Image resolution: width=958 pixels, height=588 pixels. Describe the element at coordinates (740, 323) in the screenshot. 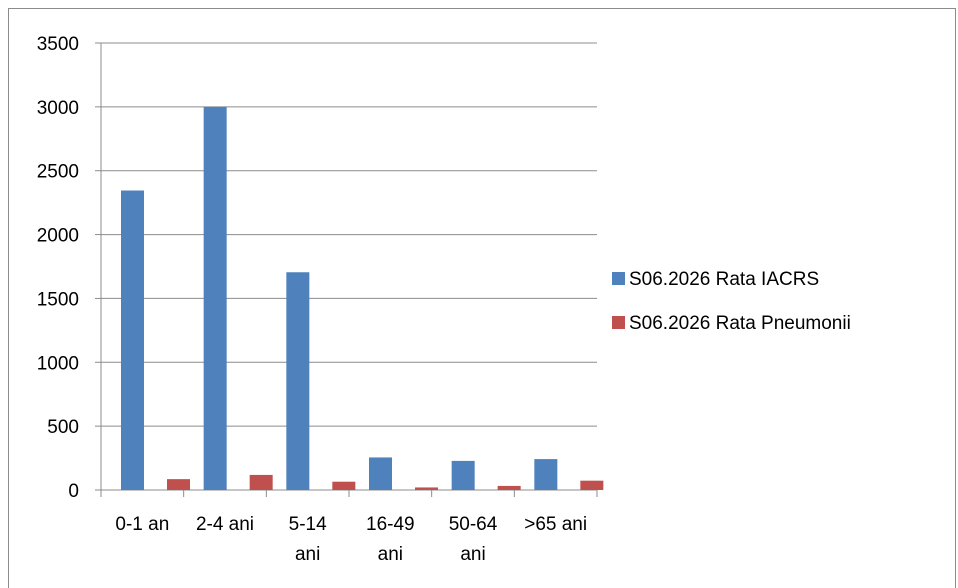

I see `legend-label: S06.2026 Rata Pneumonii` at that location.